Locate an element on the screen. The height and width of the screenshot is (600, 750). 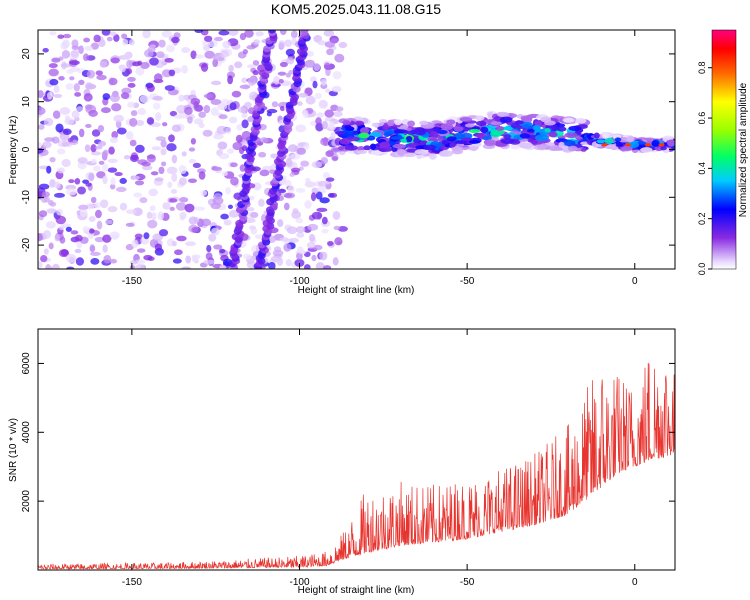
spectrogram-xlabel: Height of straight line (km) is located at coordinates (356, 290).